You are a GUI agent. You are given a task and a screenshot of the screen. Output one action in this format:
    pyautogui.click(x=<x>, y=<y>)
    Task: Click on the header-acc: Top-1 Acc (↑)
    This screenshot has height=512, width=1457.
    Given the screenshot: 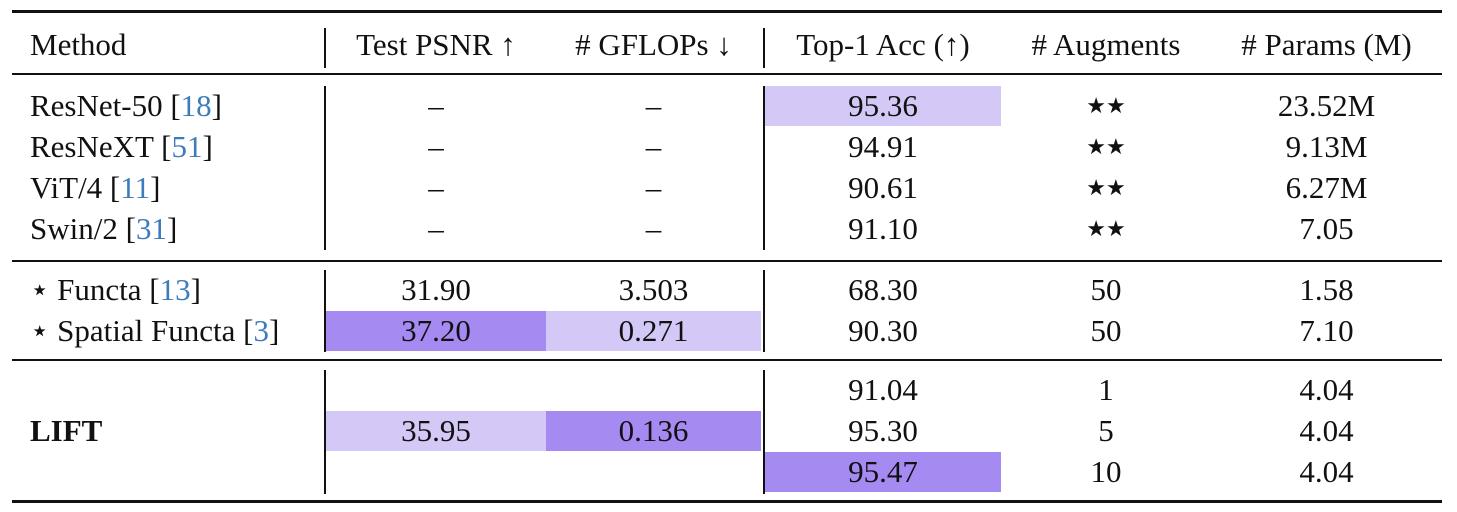 What is the action you would take?
    pyautogui.click(x=883, y=44)
    